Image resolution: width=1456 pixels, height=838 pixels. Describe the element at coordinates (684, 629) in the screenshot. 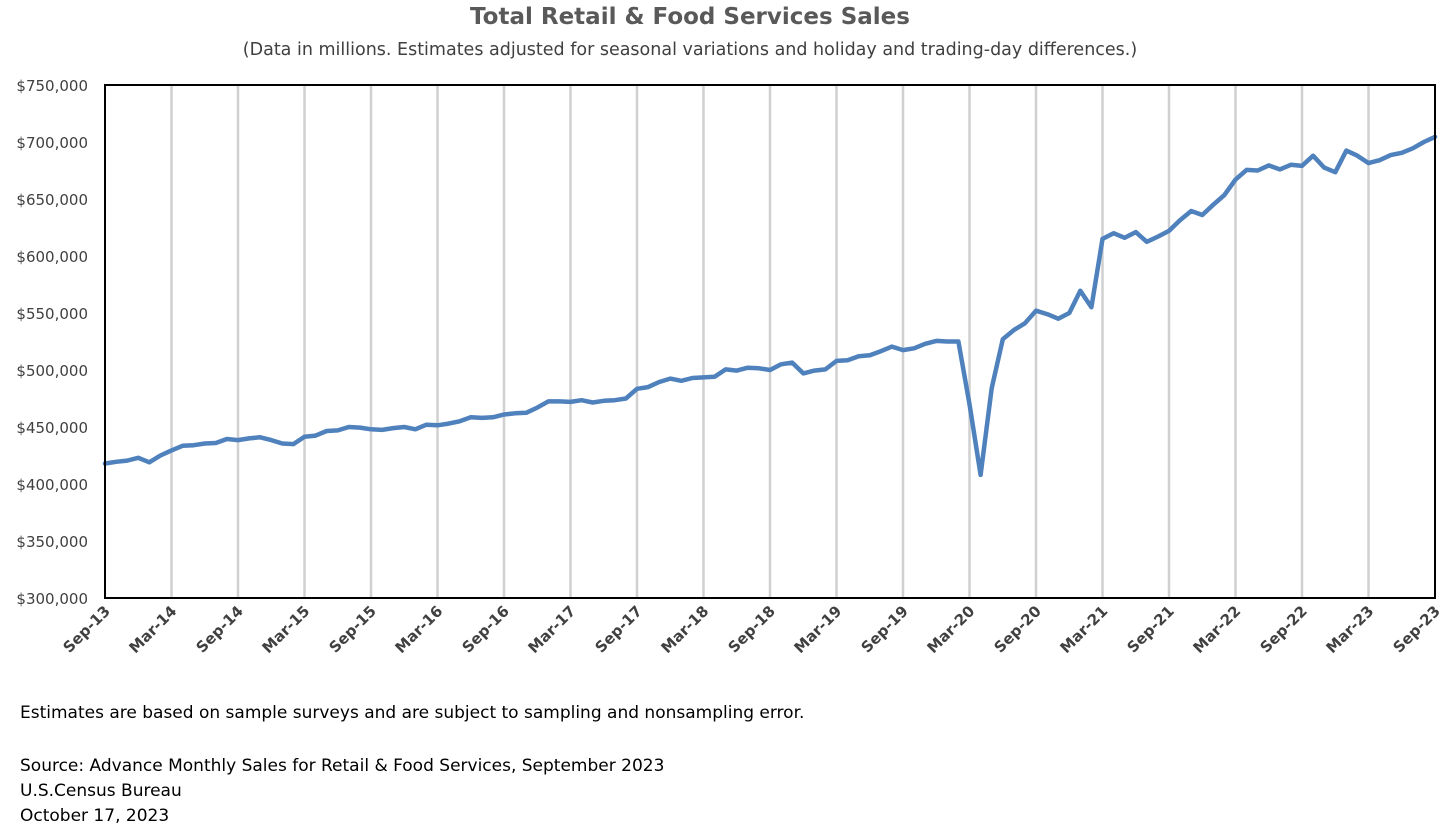

I see `x-tick-label: Mar-18` at that location.